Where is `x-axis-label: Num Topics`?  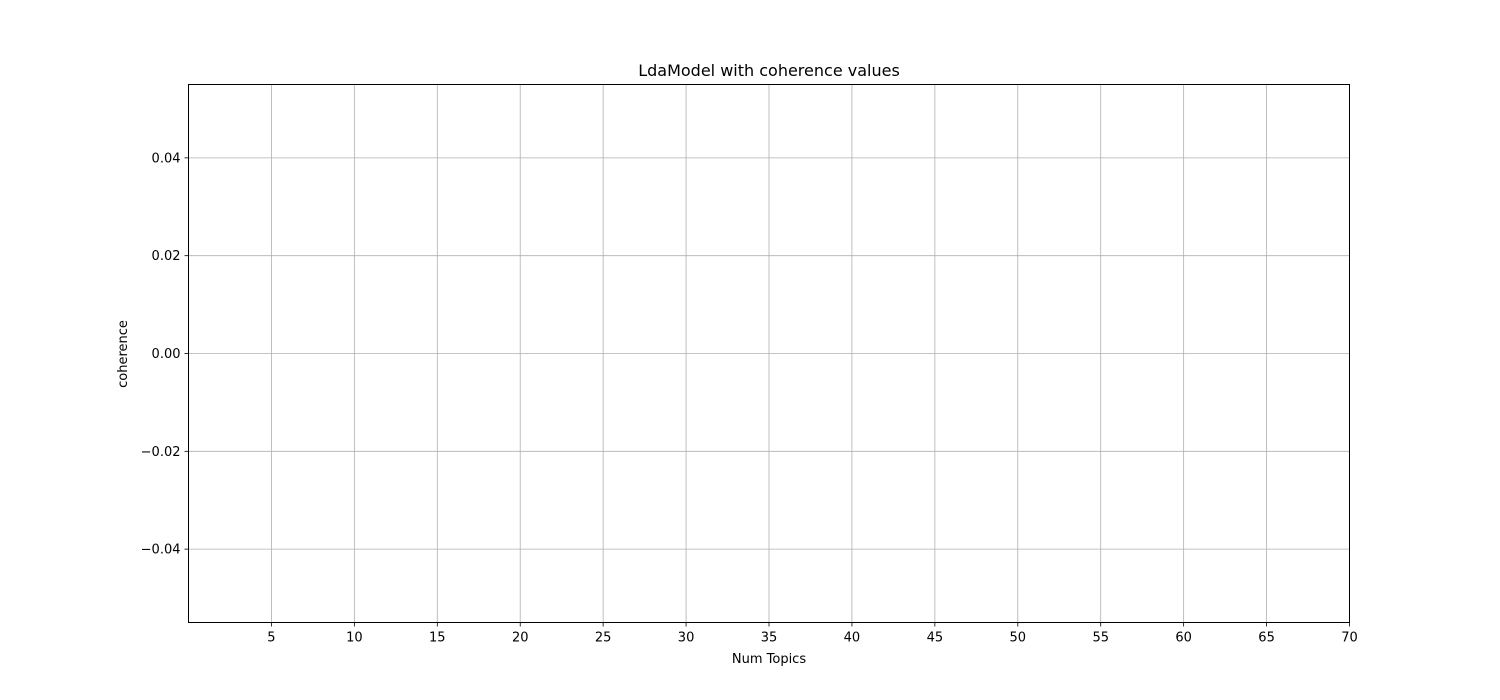 x-axis-label: Num Topics is located at coordinates (769, 659).